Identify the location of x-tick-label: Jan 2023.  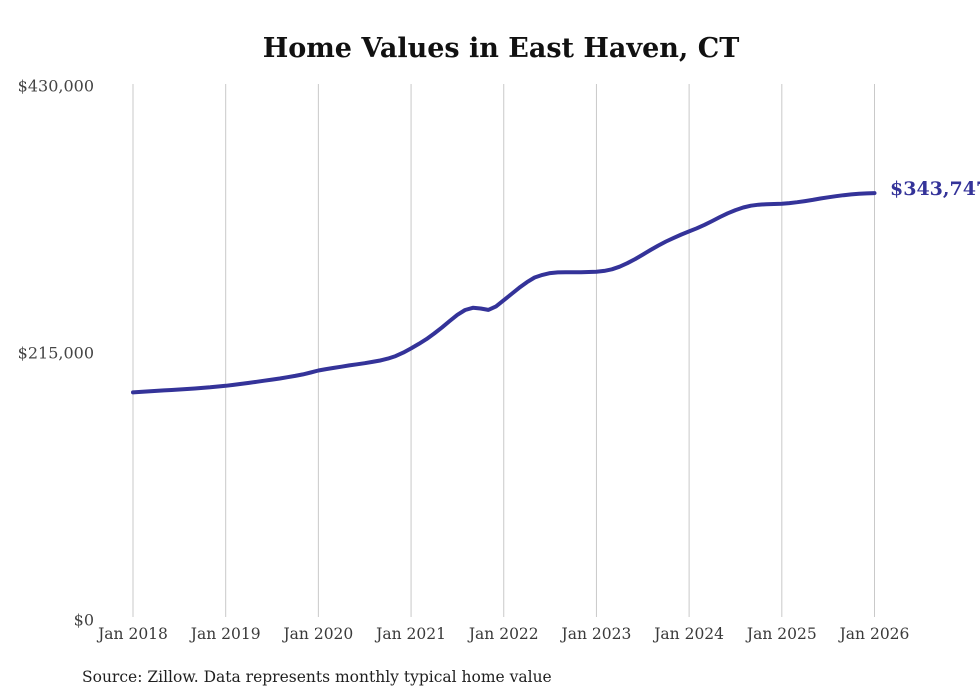
(596, 634).